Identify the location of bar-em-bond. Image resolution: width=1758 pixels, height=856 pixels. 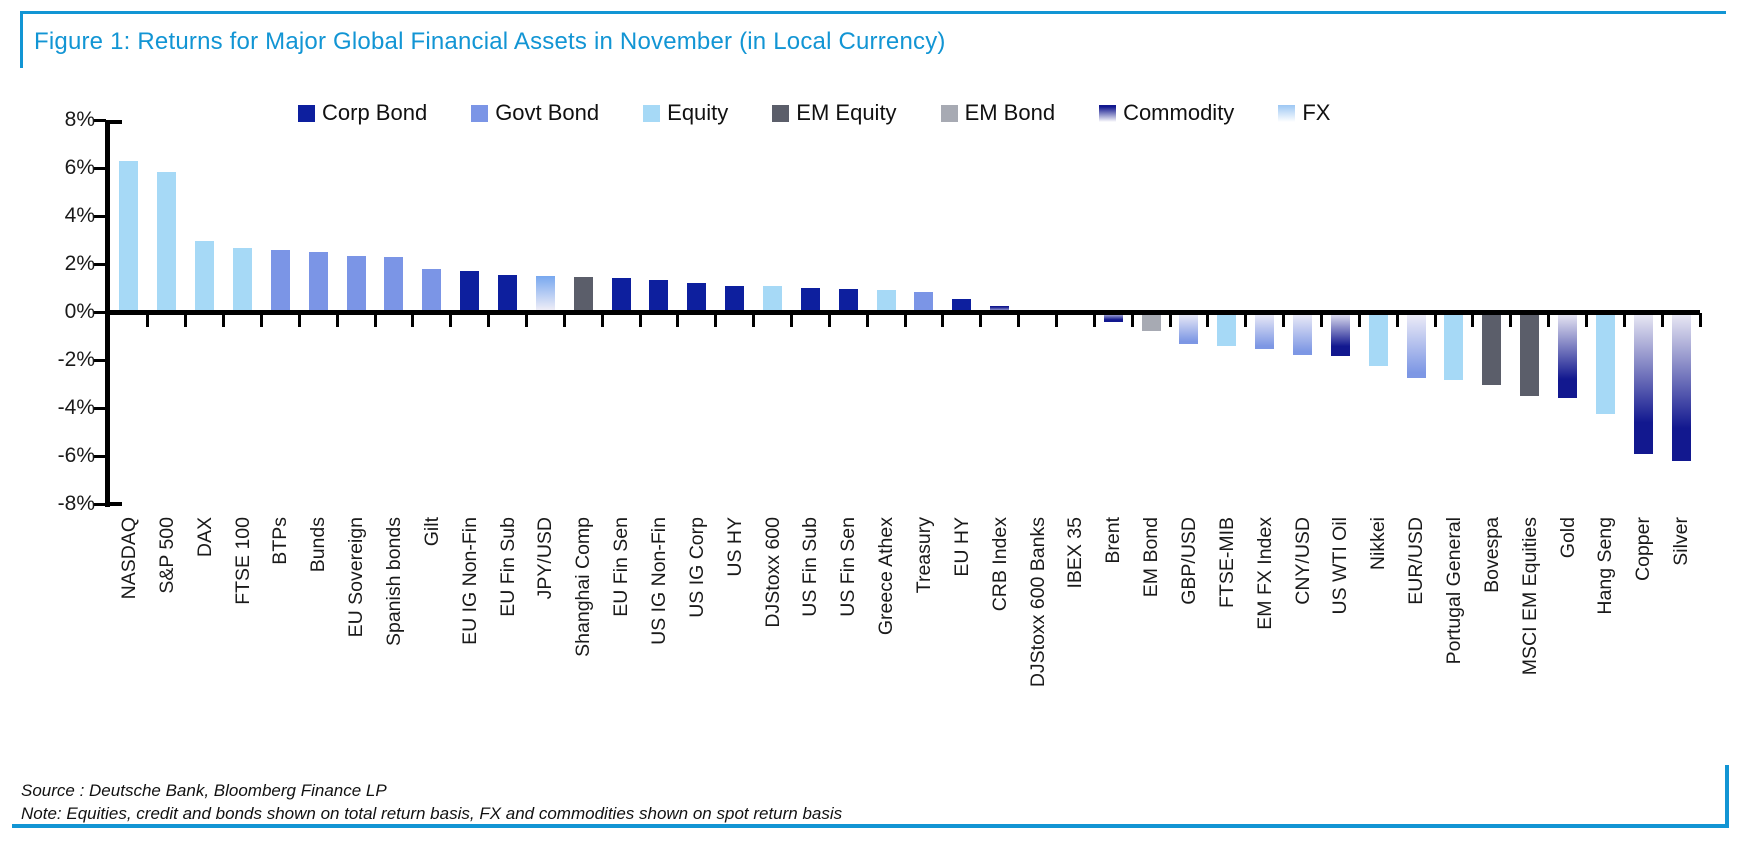
(1151, 322).